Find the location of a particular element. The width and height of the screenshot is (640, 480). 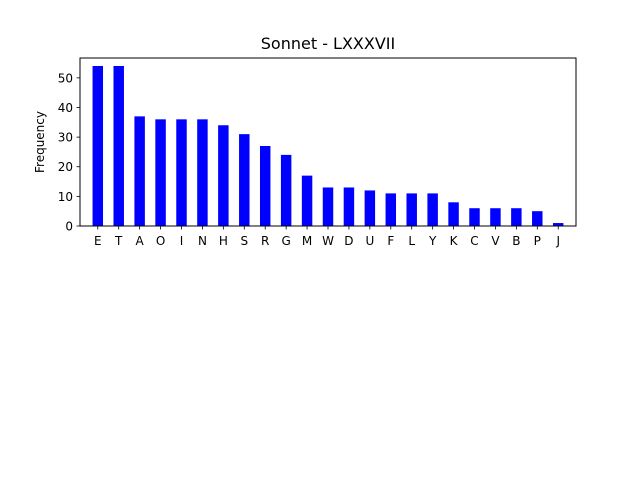

bar-F is located at coordinates (391, 209).